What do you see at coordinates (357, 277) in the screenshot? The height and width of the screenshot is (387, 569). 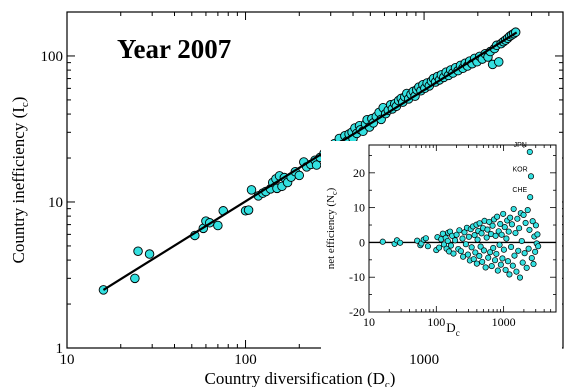 I see `inset-y-tick-label: -10` at bounding box center [357, 277].